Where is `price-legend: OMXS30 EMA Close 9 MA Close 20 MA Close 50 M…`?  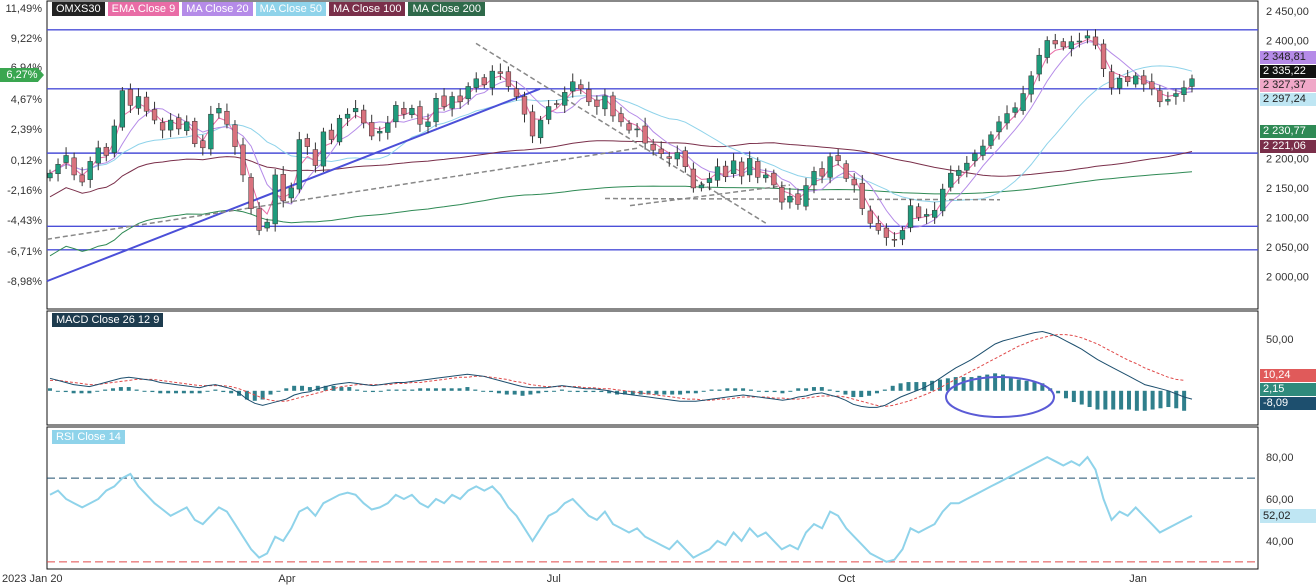 price-legend: OMXS30 EMA Close 9 MA Close 20 MA Close 50 M… is located at coordinates (268, 9).